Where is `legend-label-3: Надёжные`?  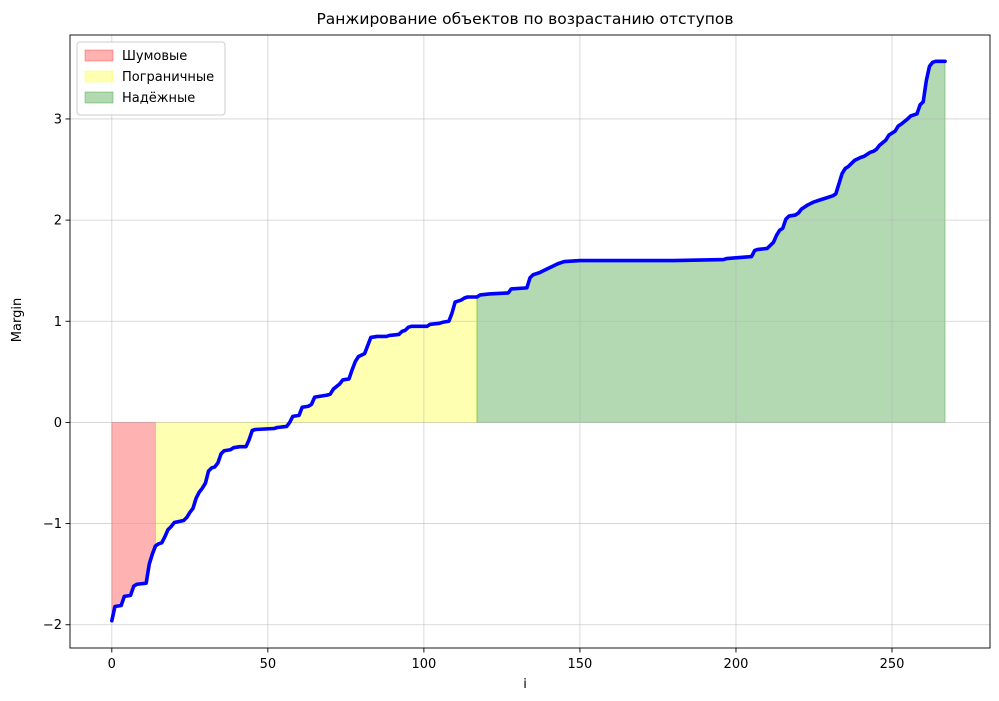
legend-label-3: Надёжные is located at coordinates (158, 98).